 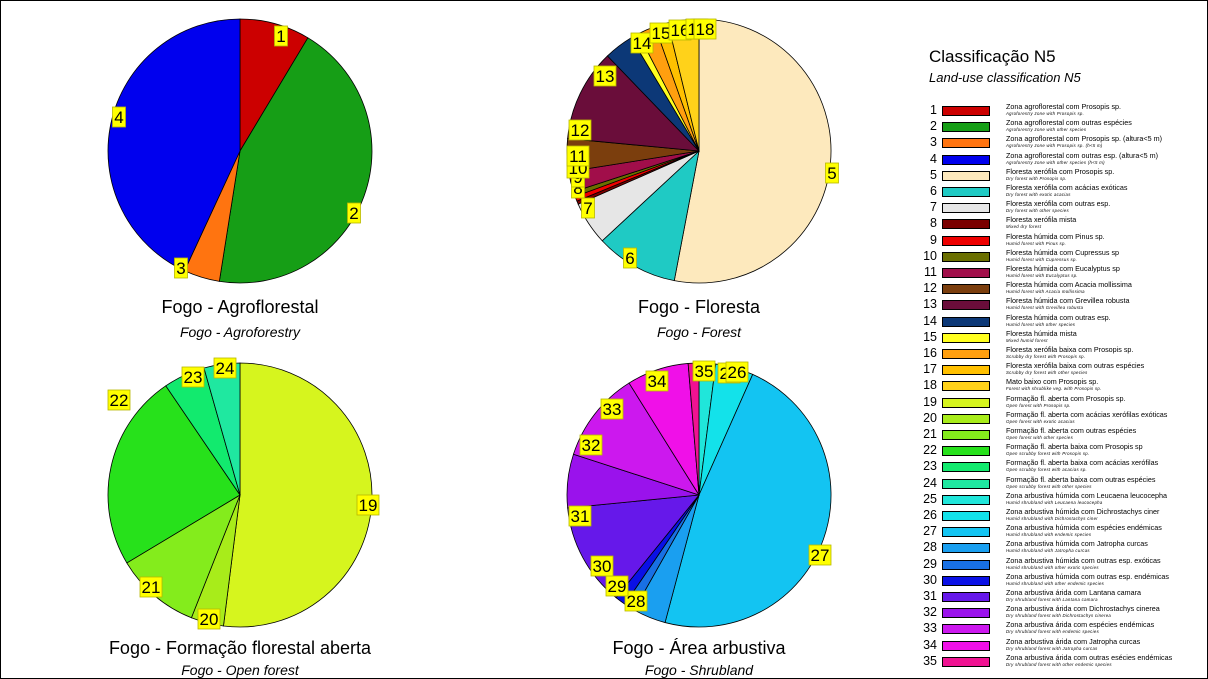 I want to click on legend-item-translation: Humid shrubland with Jatropha curcas, so click(x=1048, y=551).